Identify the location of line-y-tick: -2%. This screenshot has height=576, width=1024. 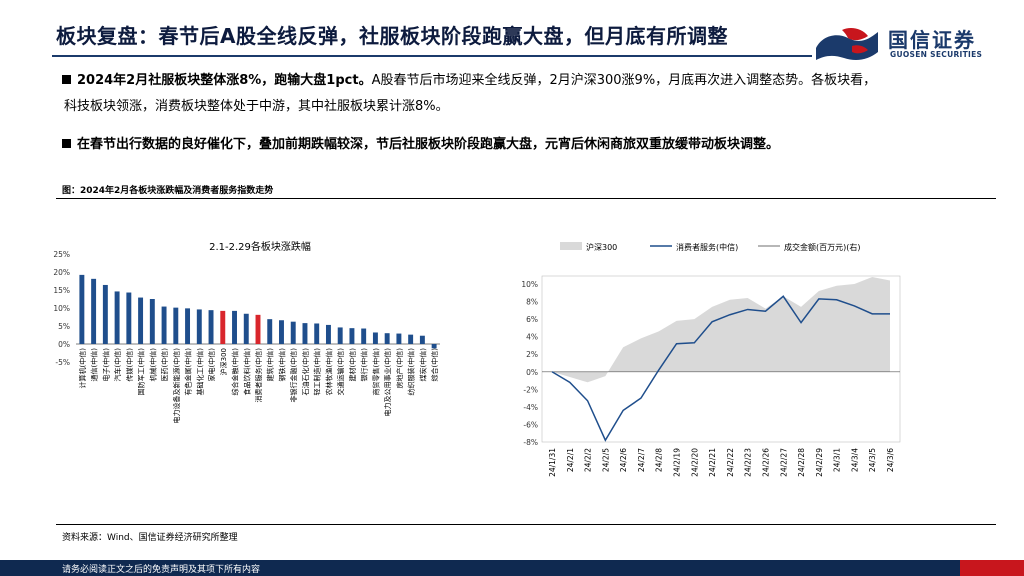
(530, 389).